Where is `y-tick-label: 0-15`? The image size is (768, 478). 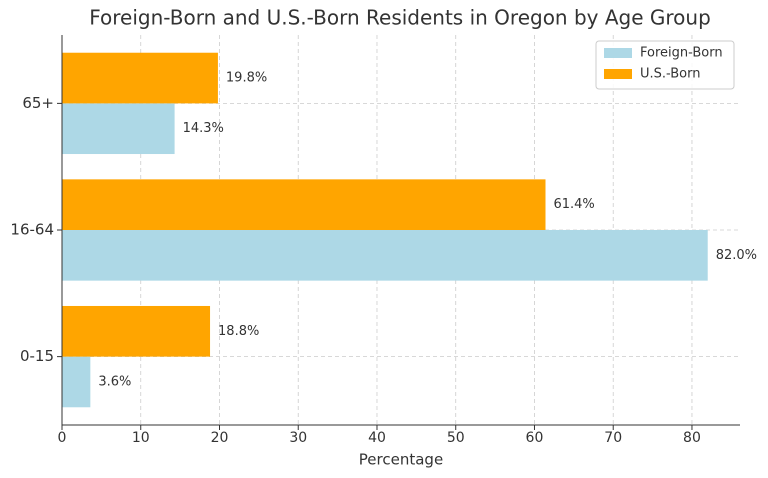 y-tick-label: 0-15 is located at coordinates (37, 356).